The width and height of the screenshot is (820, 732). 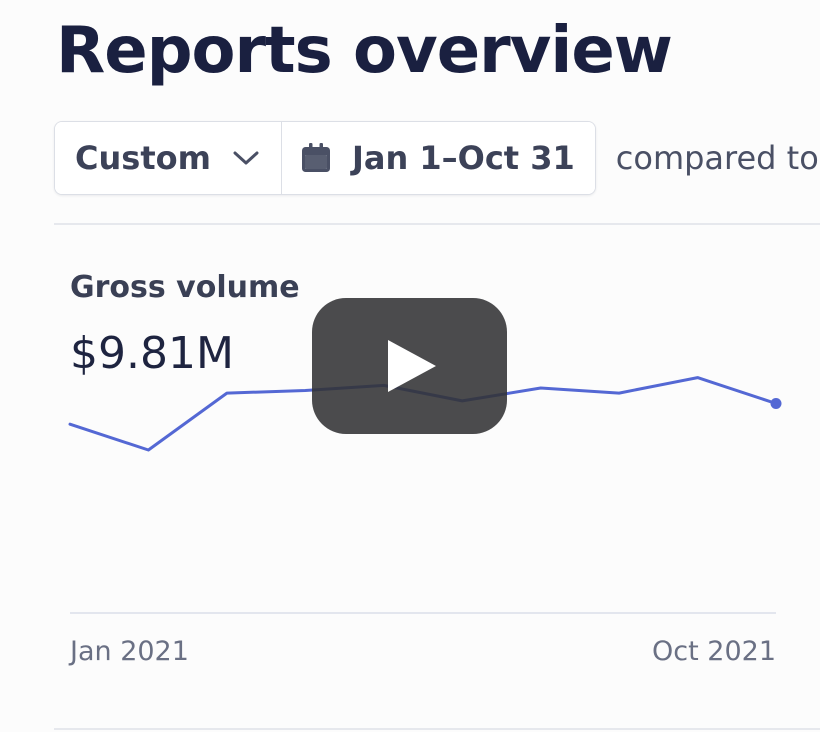 I want to click on date-filter-bar: Custom Jan 1–Oct 31, so click(x=437, y=158).